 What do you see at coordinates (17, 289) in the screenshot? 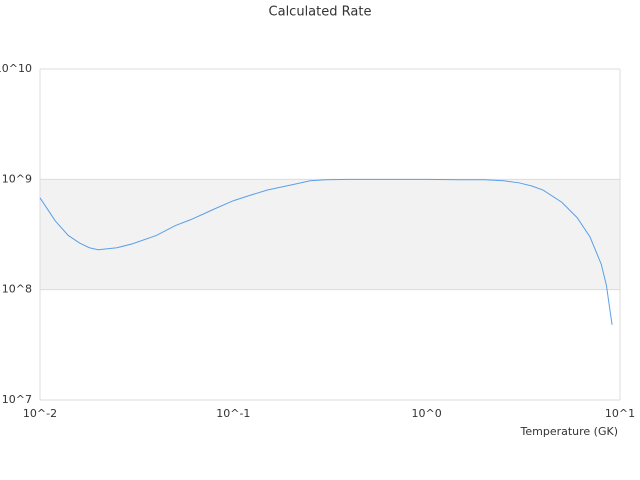
I see `y-tick-label: 10^8` at bounding box center [17, 289].